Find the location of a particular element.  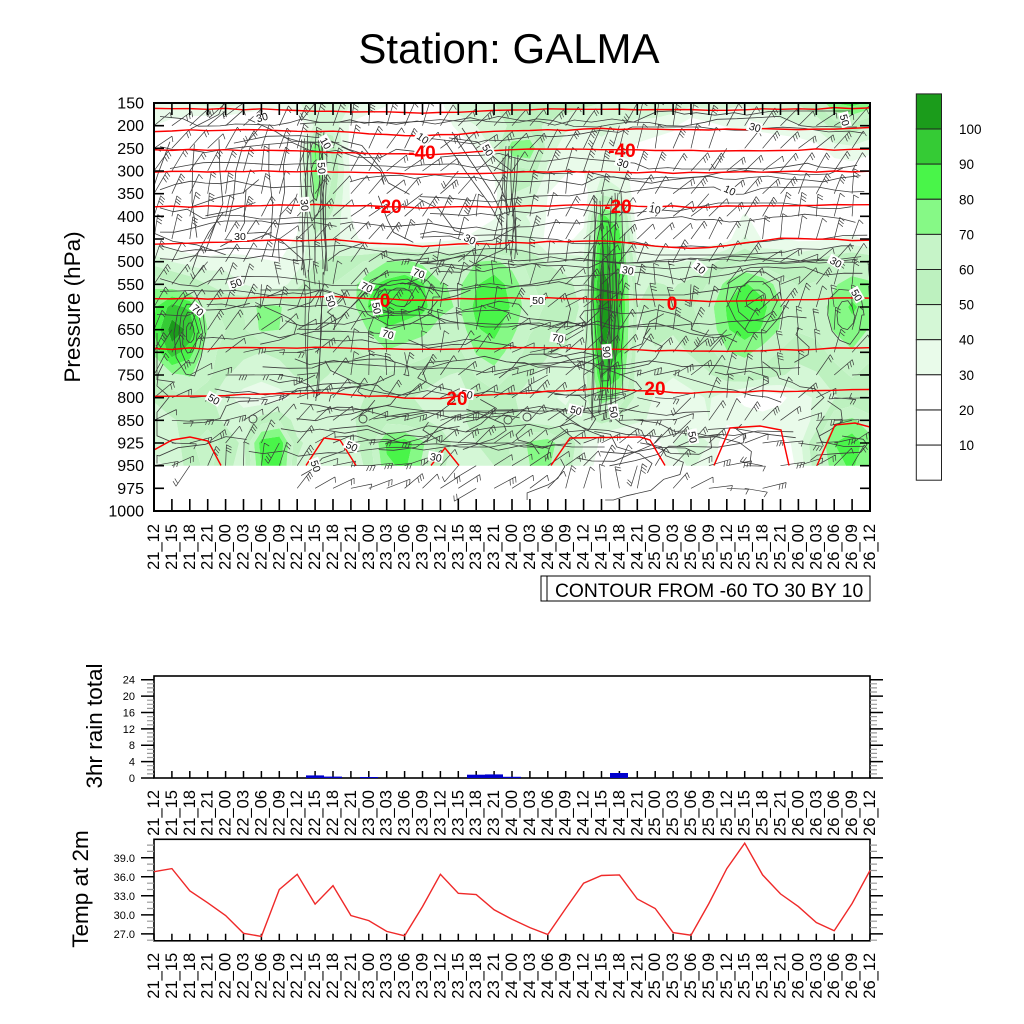

svg-text: 40 is located at coordinates (966, 340).